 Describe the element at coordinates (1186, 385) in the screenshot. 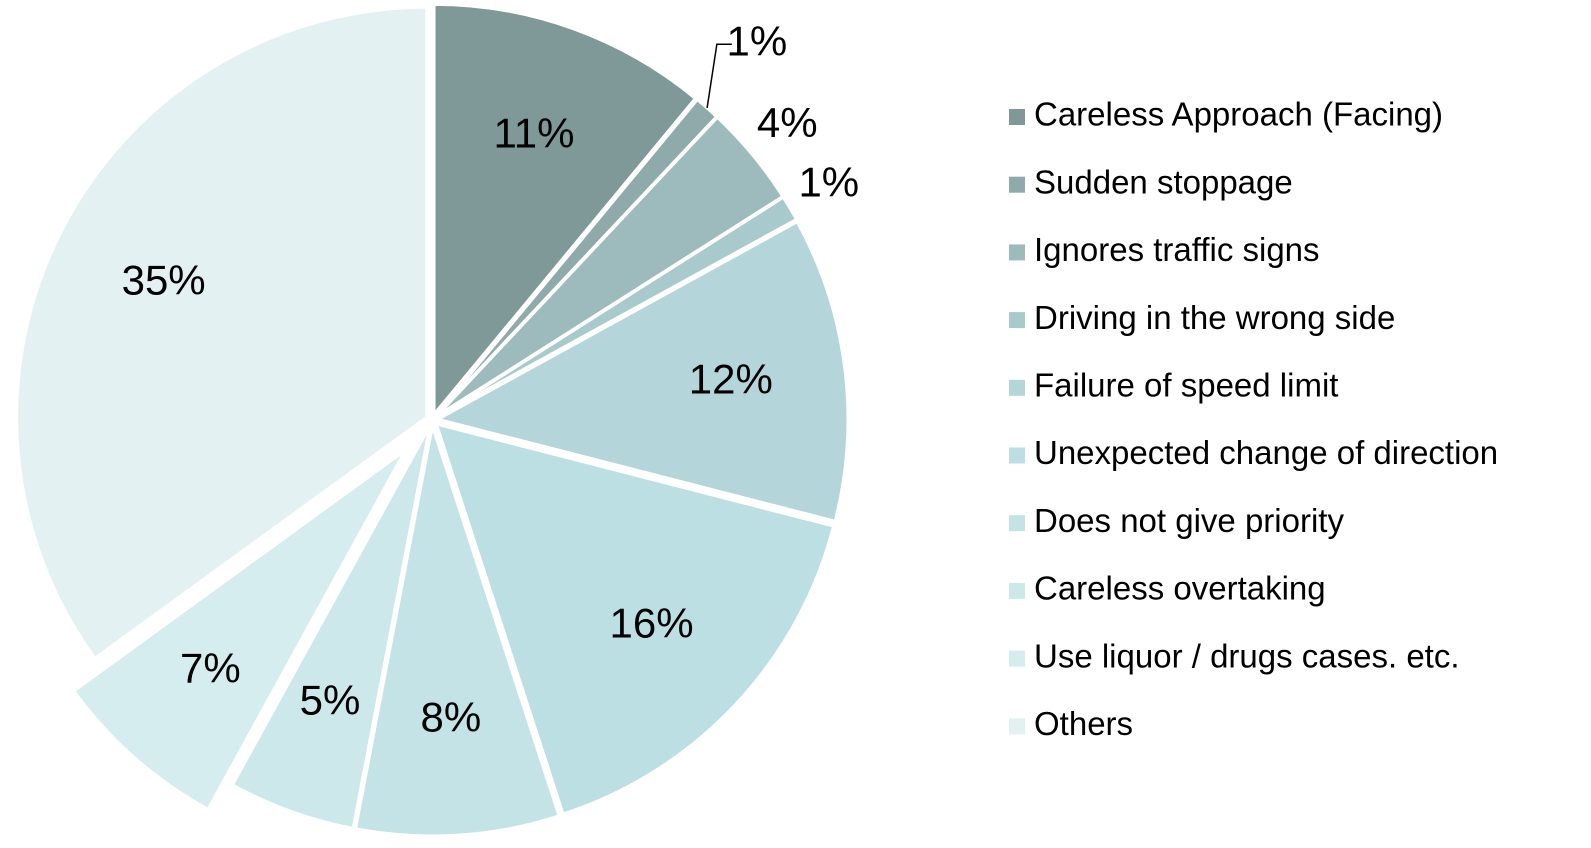

I see `legend-label: Failure of speed limit` at that location.